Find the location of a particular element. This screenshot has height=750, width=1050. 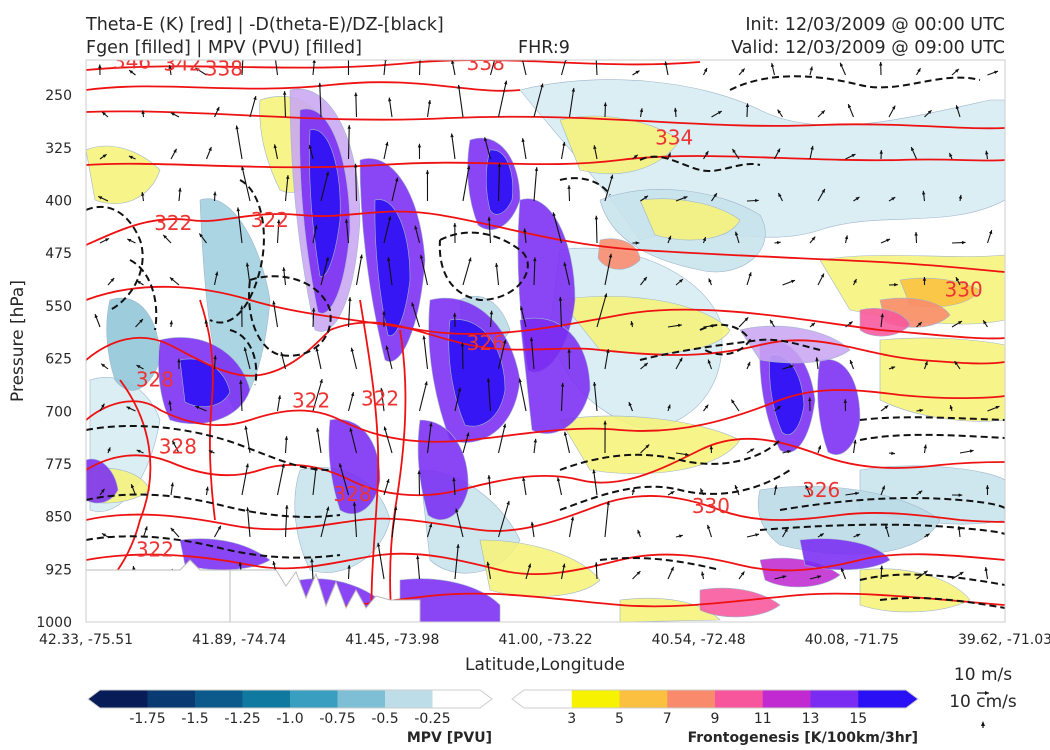

forecast-hour: FHR:9 is located at coordinates (544, 48).